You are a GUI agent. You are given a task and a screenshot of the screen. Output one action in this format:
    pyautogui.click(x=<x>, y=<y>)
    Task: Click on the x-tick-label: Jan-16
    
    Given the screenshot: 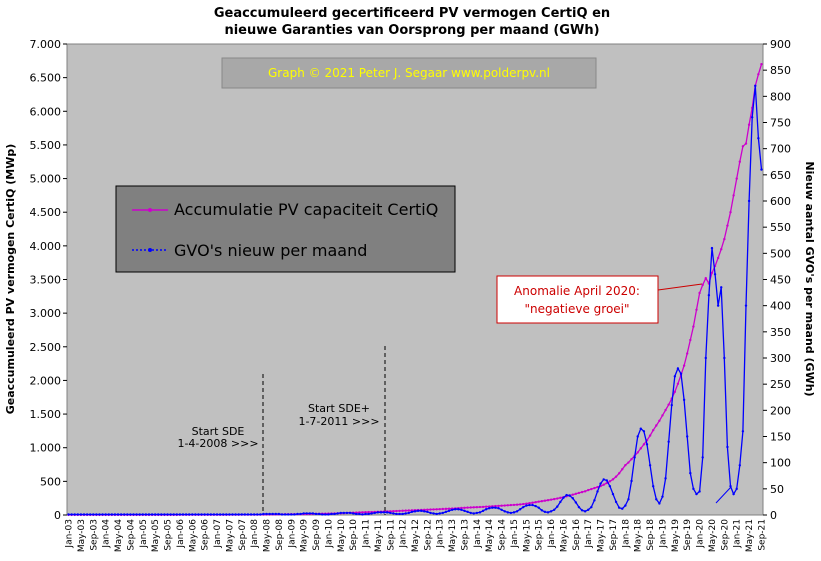 What is the action you would take?
    pyautogui.click(x=552, y=534)
    